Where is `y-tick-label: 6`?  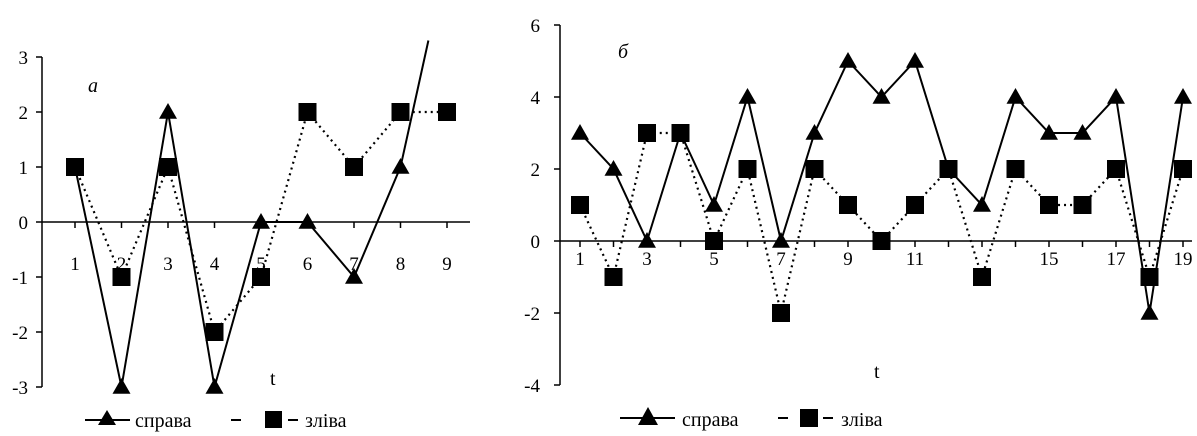
y-tick-label: 6 is located at coordinates (536, 26).